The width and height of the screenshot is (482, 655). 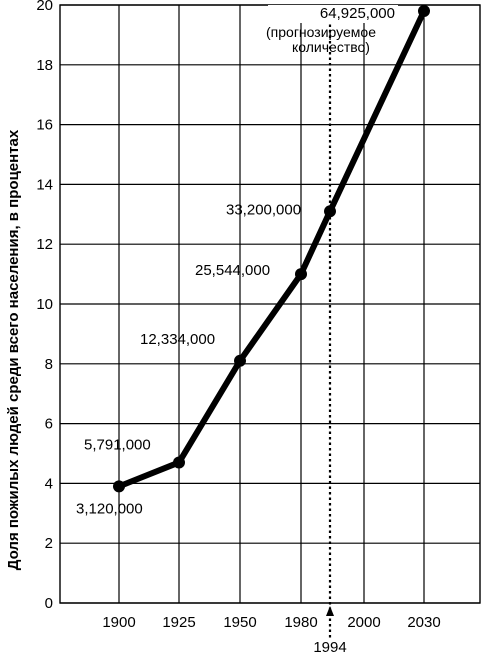 I want to click on projection-note-line-1: (прогнозируемое, so click(x=321, y=32).